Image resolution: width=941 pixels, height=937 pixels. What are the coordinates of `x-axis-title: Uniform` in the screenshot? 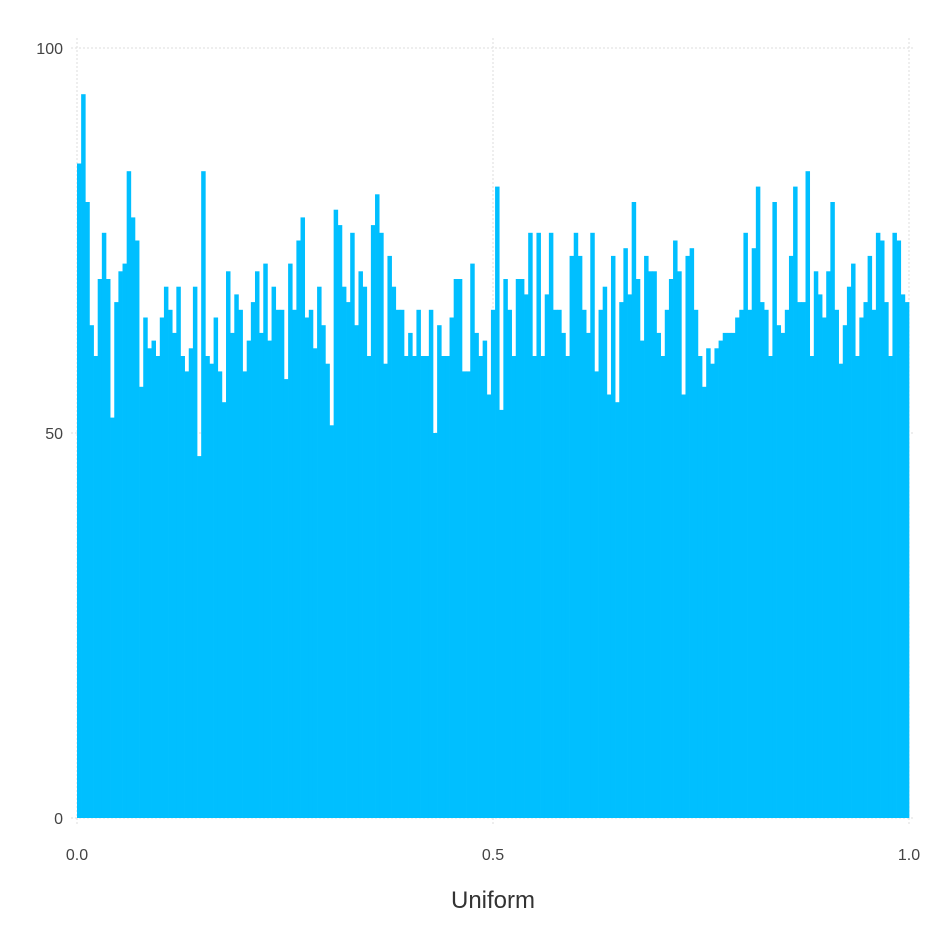 It's located at (493, 900).